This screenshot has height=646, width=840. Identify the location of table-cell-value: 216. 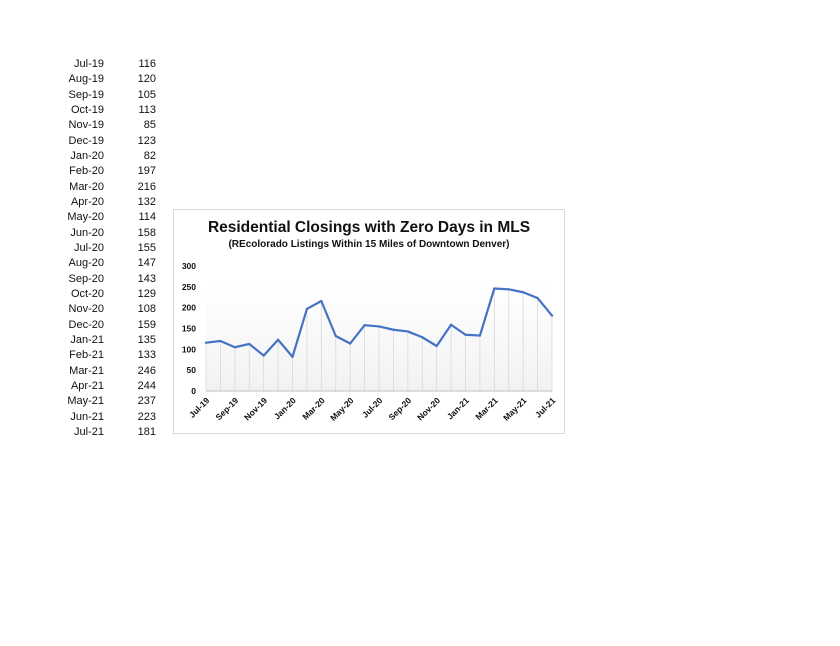
(146, 186).